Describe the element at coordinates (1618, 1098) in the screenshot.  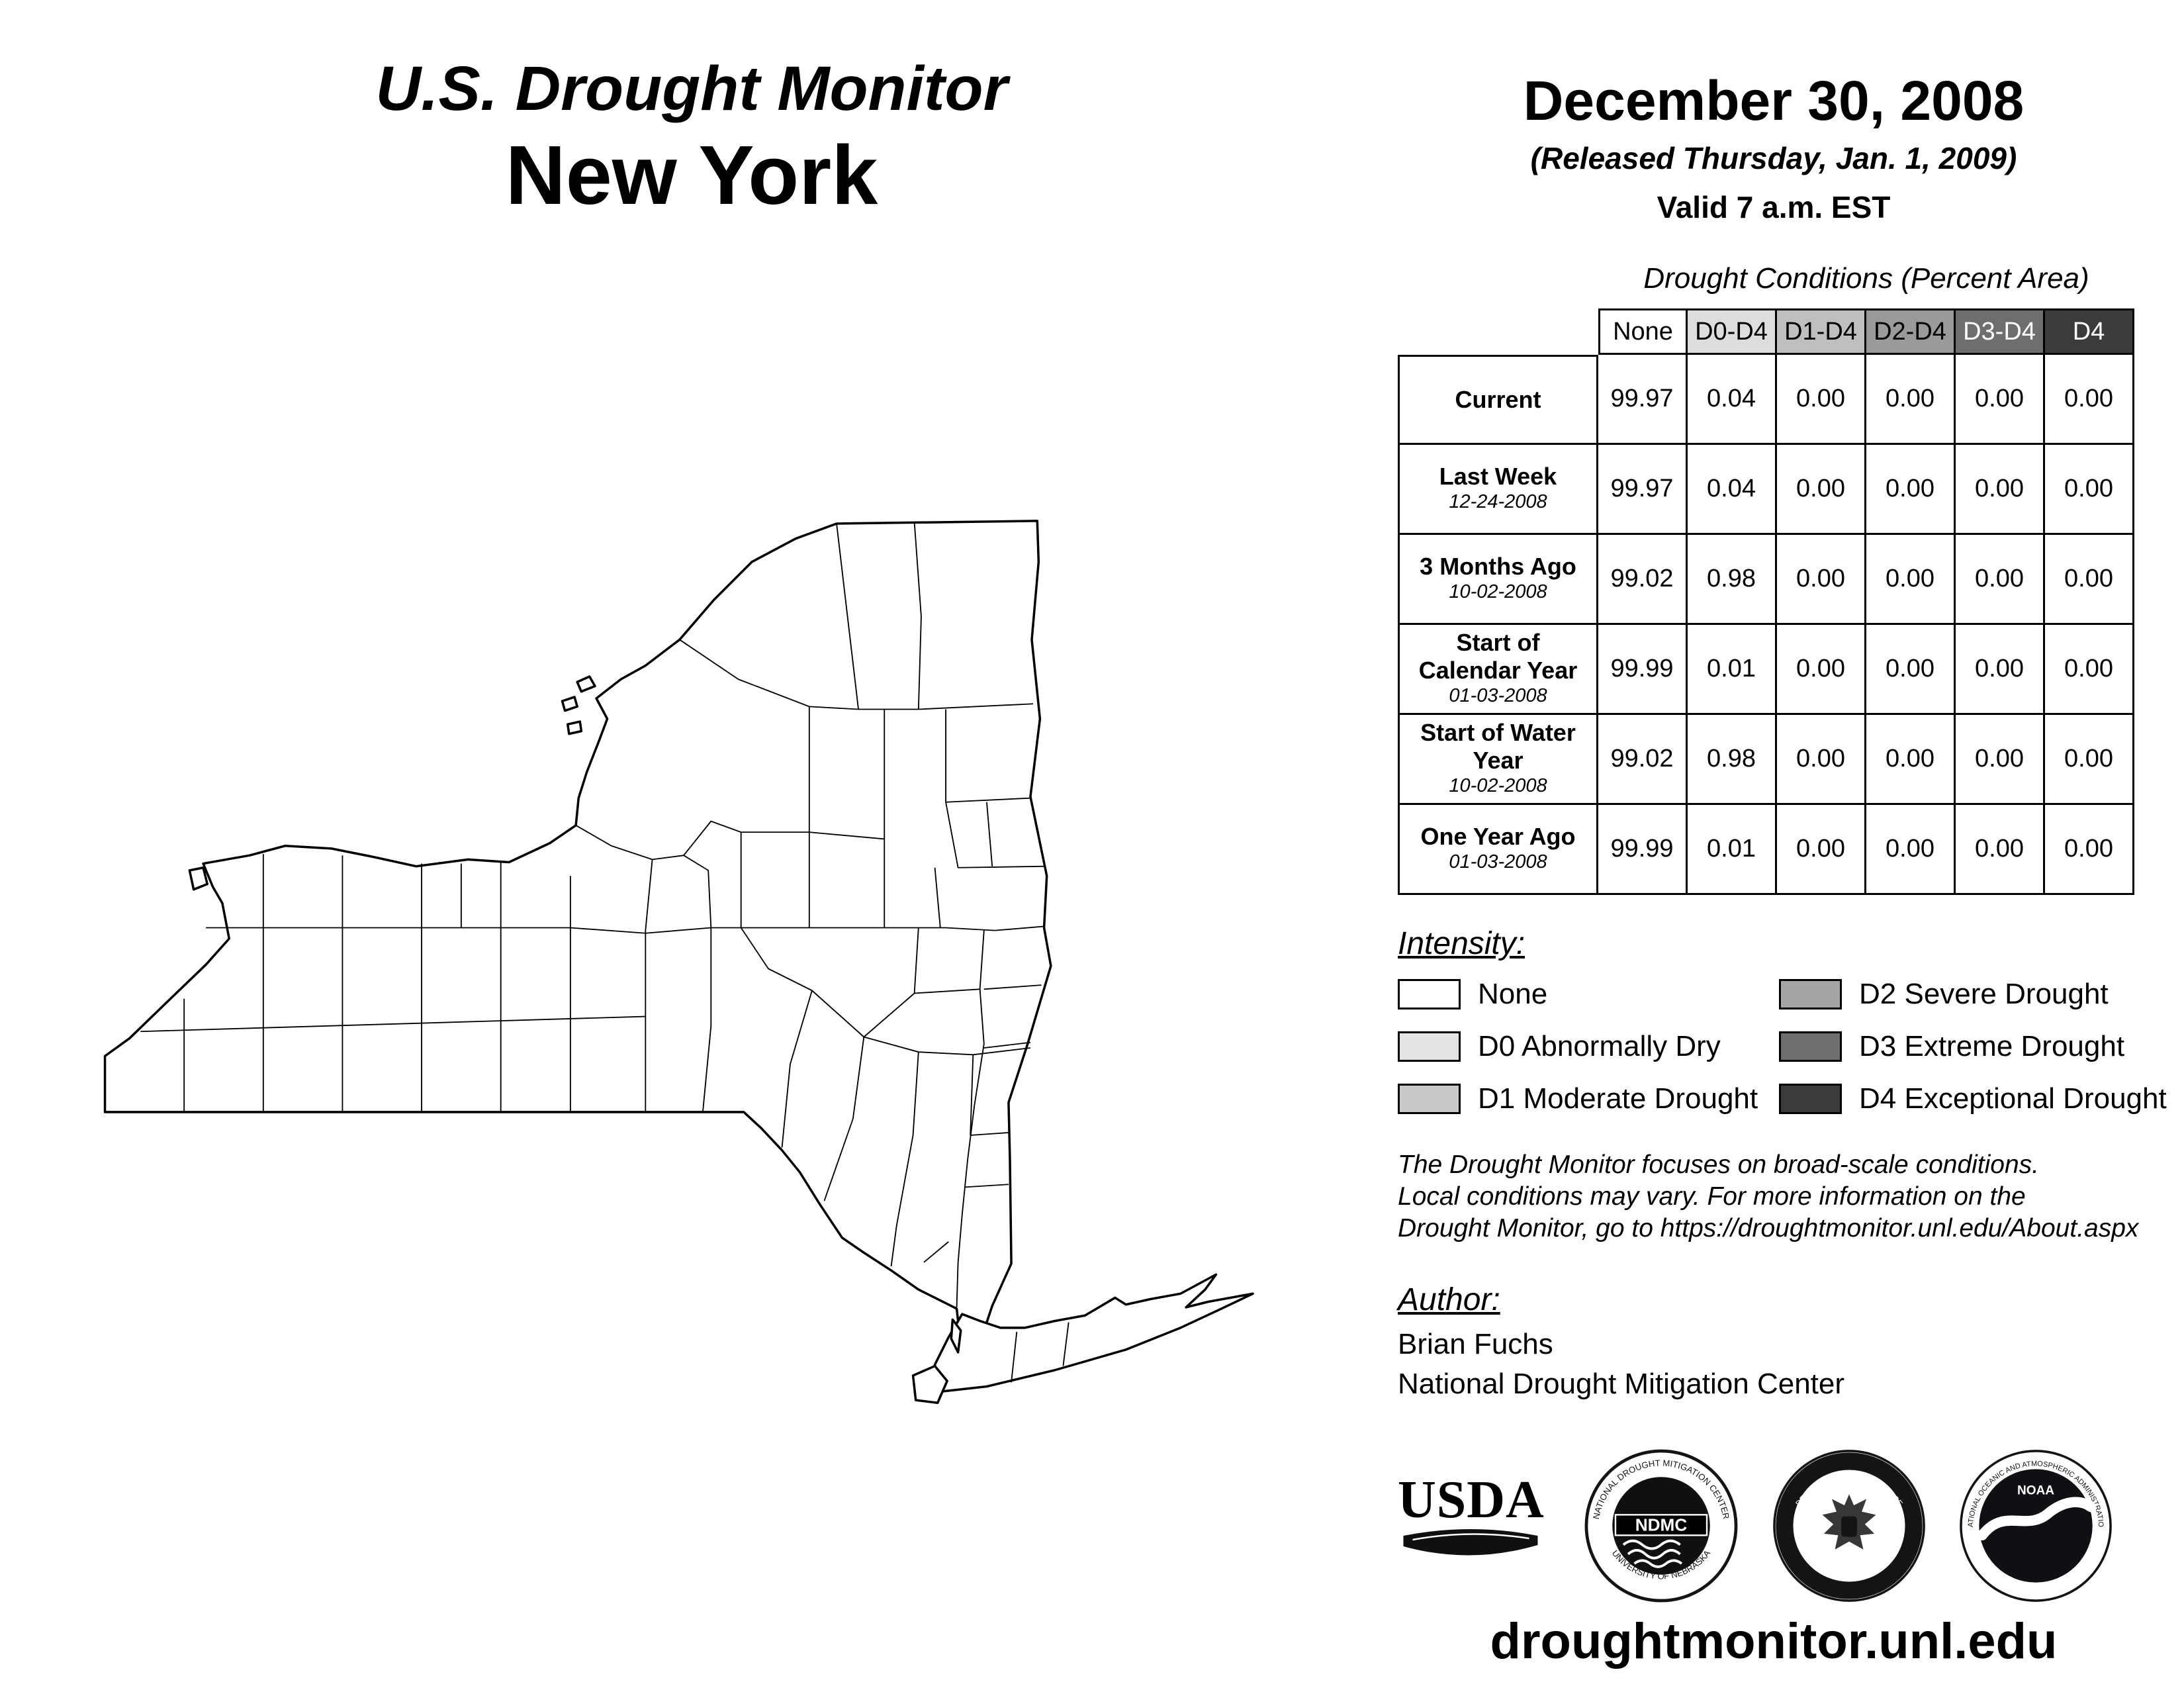
I see `legend-label: D1 Moderate Drought` at that location.